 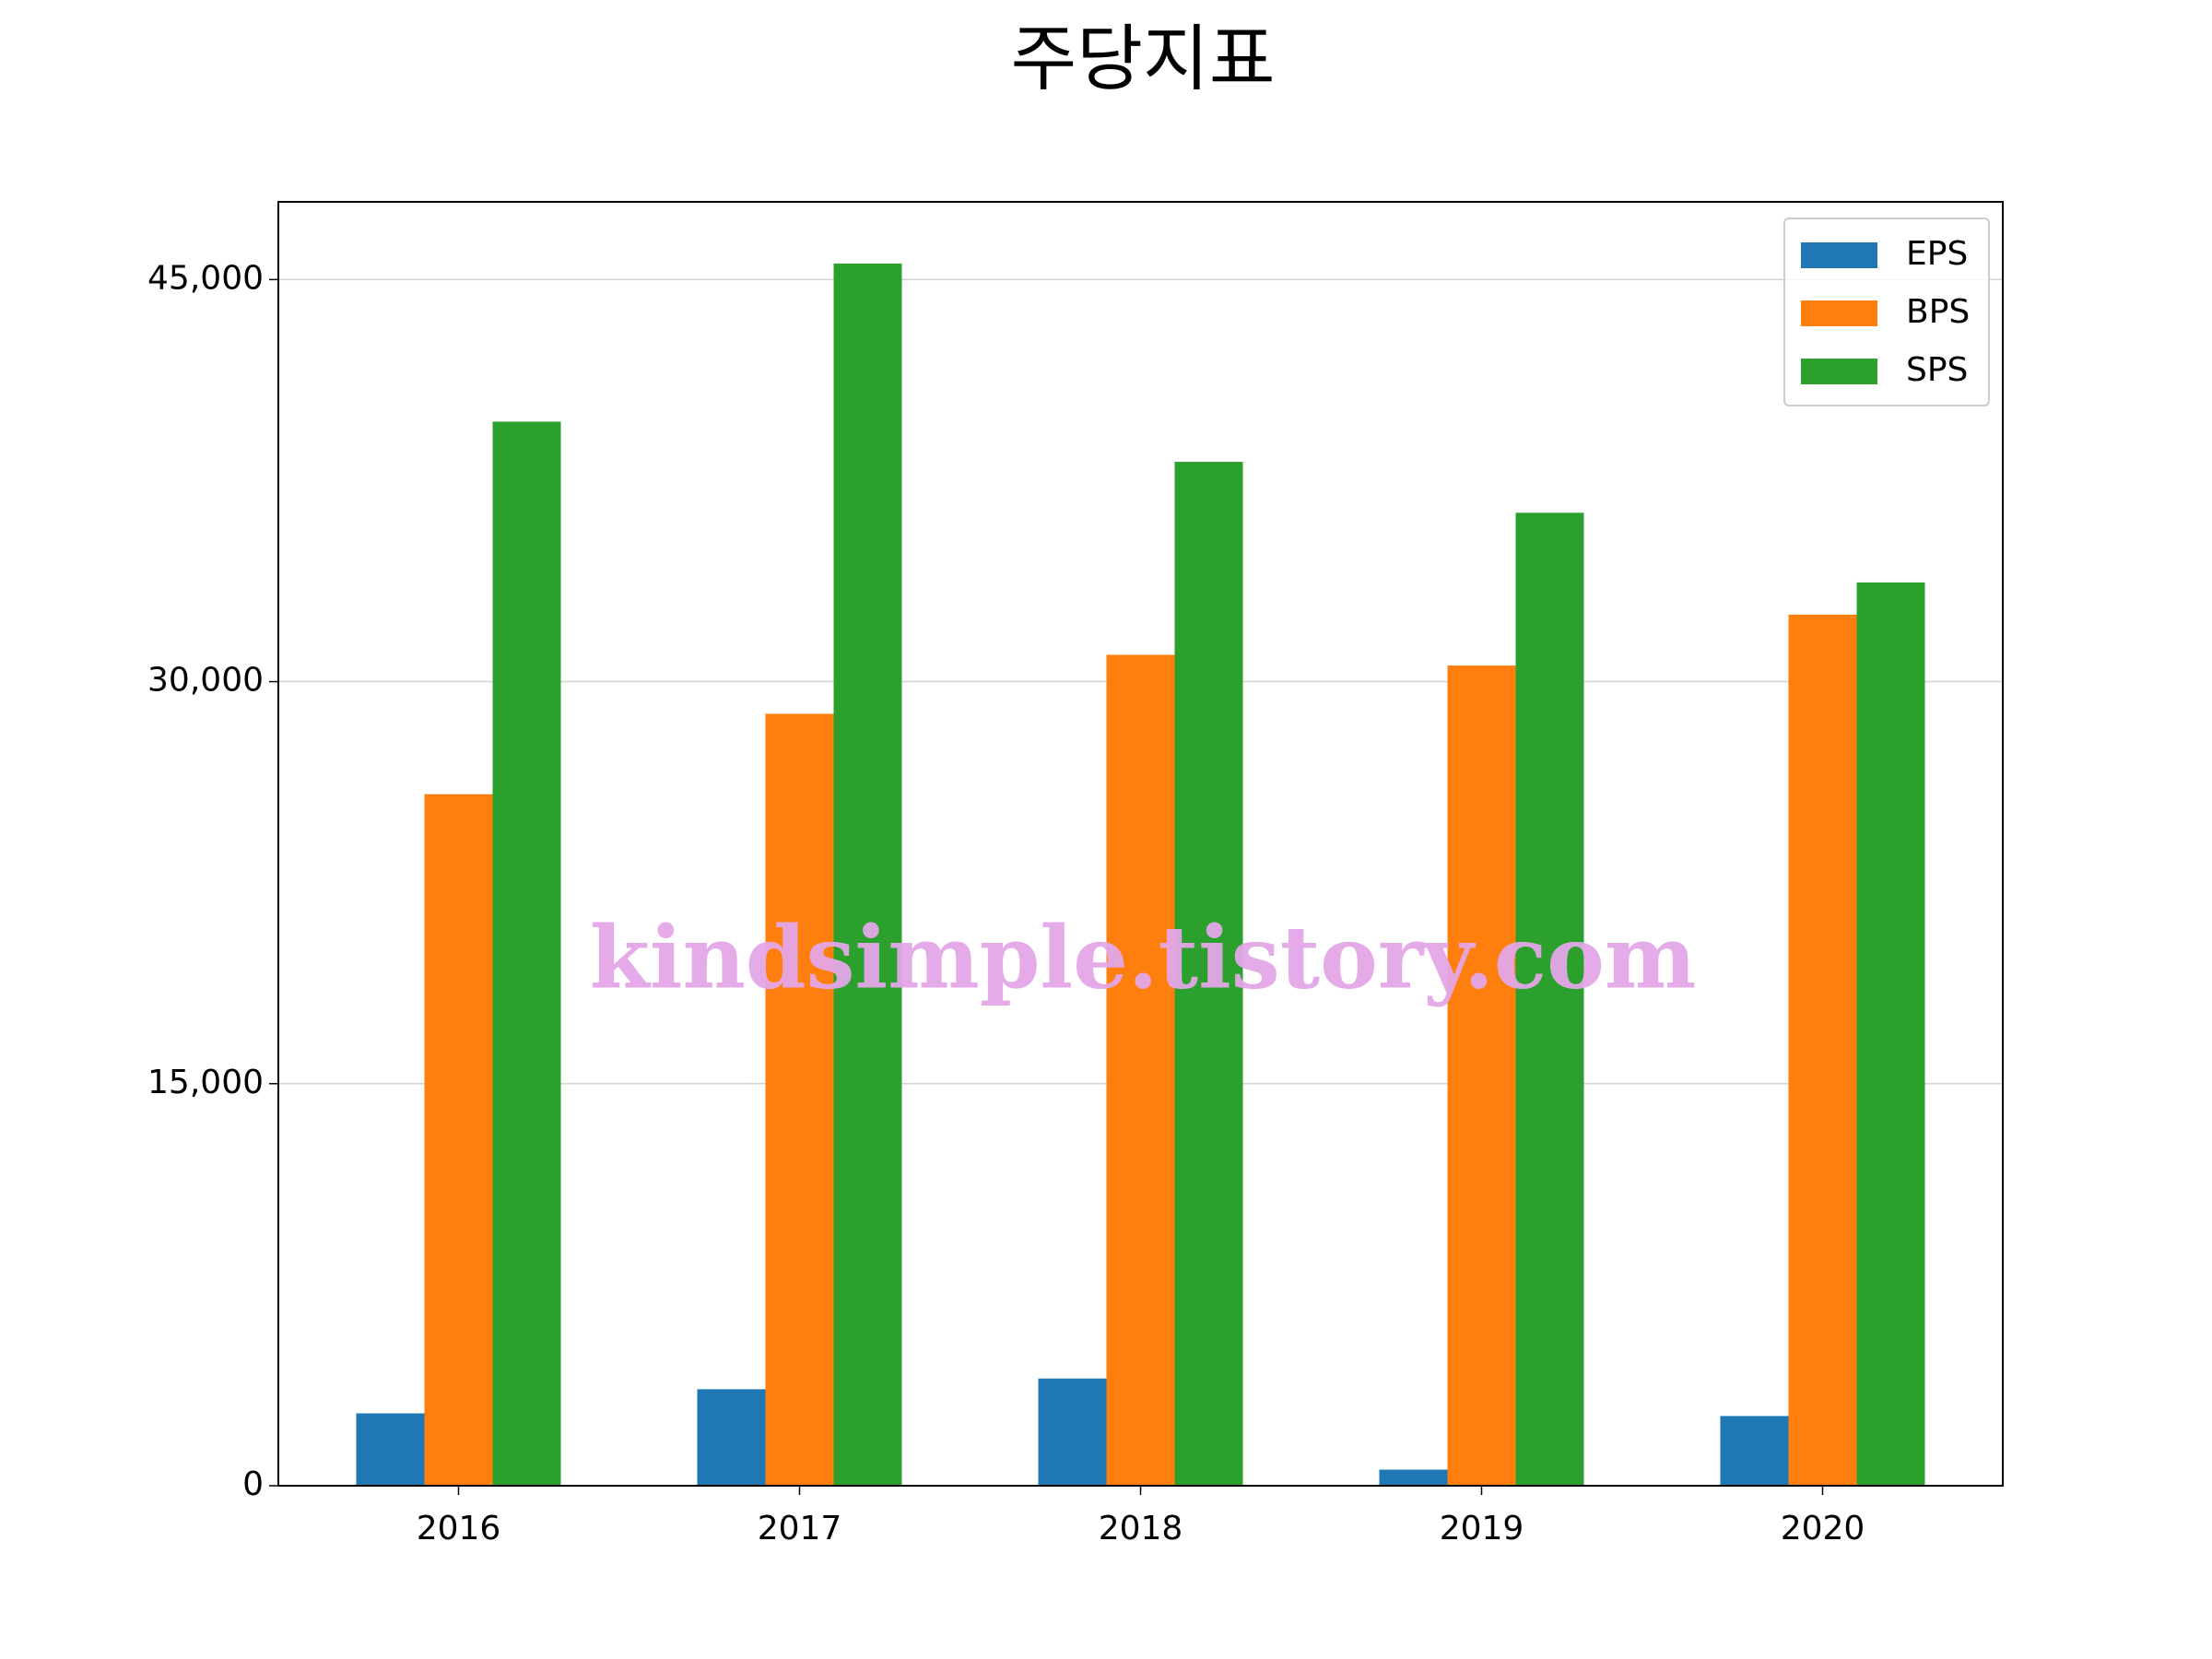 I want to click on y-tick-label: 15,000, so click(x=205, y=1082).